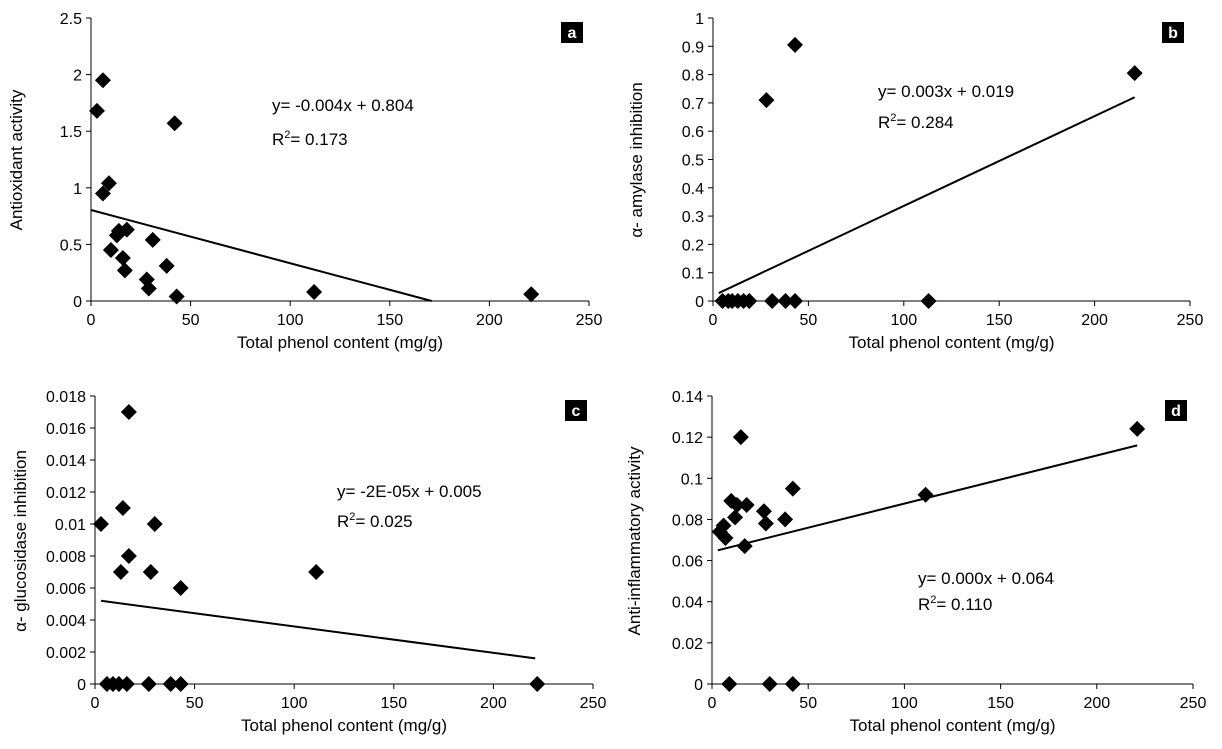 Image resolution: width=1222 pixels, height=749 pixels. I want to click on r-squared: R2= 0.284, so click(916, 122).